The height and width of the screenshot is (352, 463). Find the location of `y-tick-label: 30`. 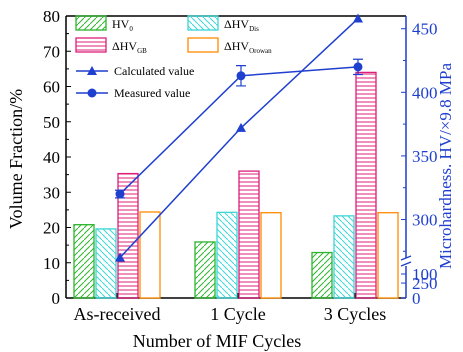

y-tick-label: 30 is located at coordinates (51, 192).